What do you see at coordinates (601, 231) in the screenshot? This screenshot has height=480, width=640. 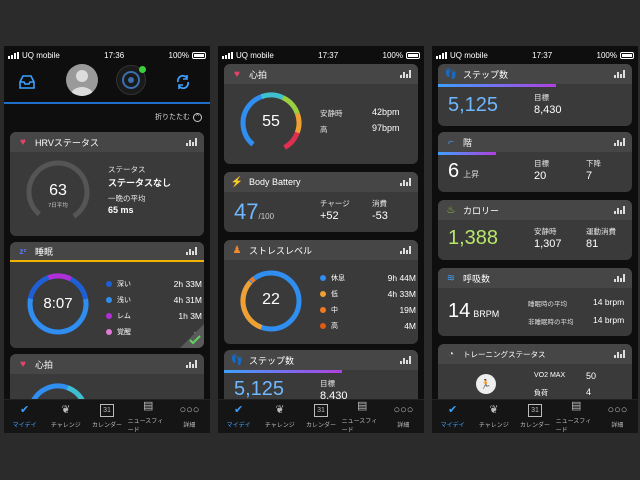 I see `active-label: 運動消費` at bounding box center [601, 231].